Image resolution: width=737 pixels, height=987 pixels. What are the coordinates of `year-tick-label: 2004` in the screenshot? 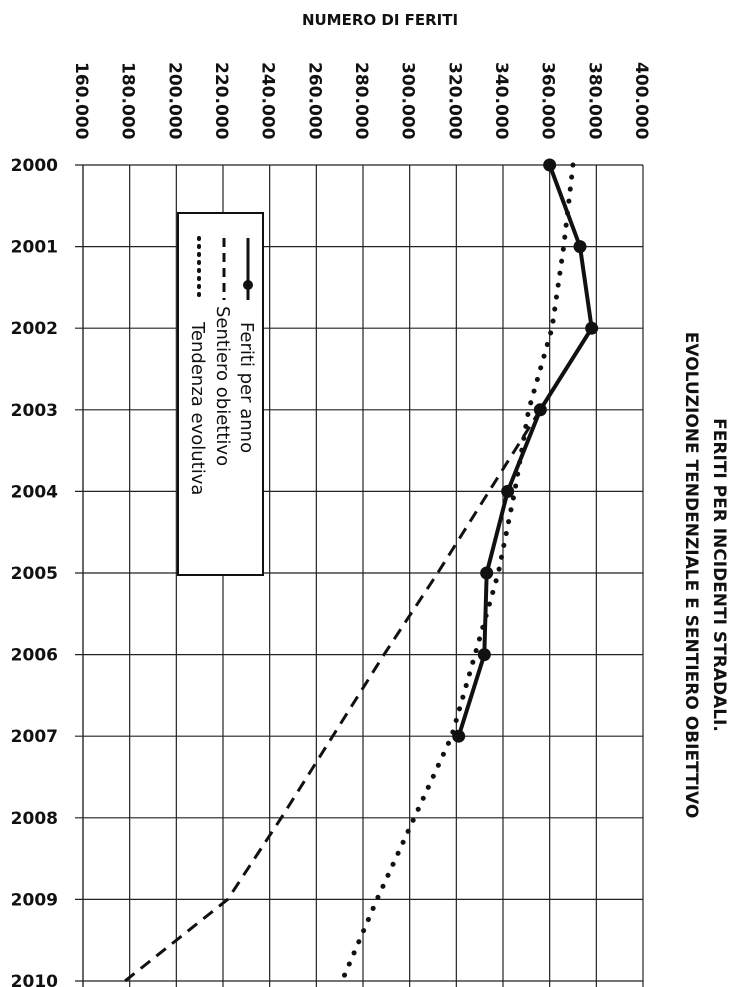 It's located at (34, 492).